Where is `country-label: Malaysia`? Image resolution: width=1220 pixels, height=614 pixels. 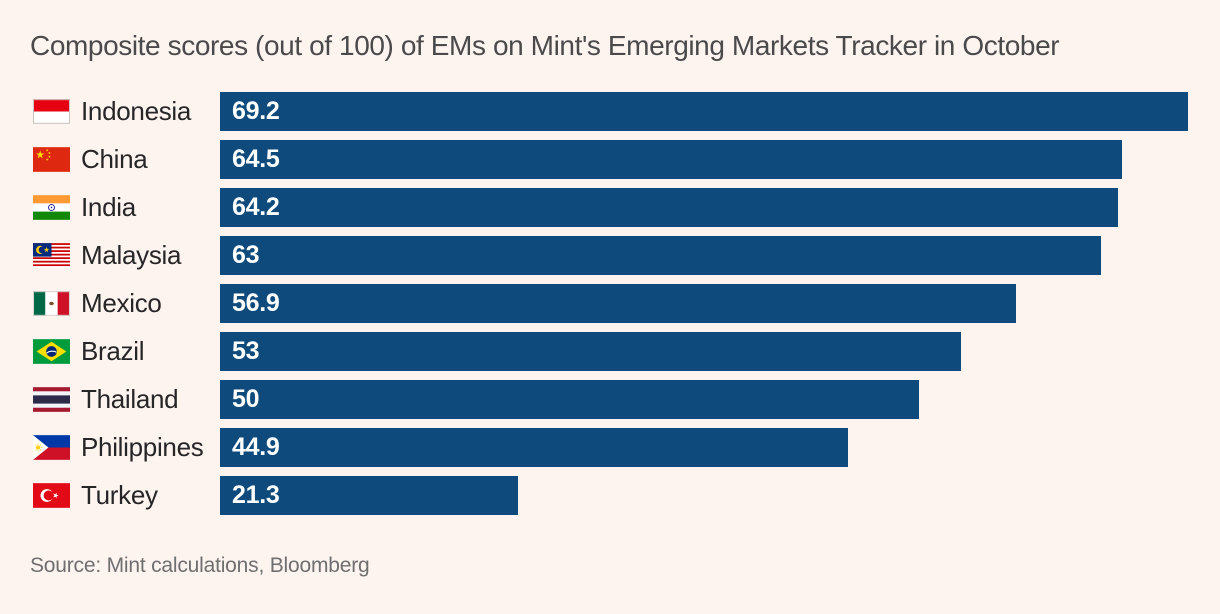 country-label: Malaysia is located at coordinates (131, 254).